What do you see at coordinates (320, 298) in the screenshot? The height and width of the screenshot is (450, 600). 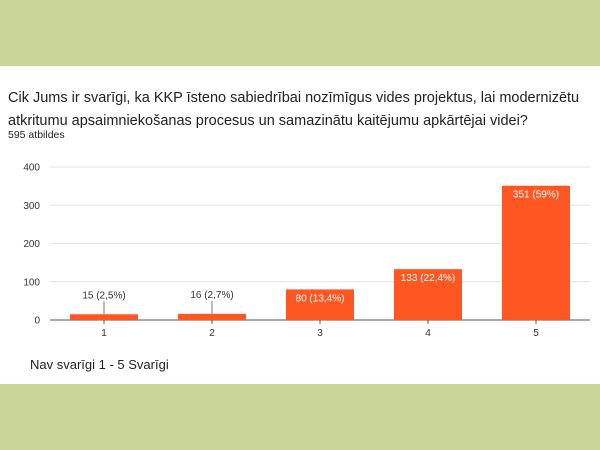 I see `data-label: 80 (13,4%)` at bounding box center [320, 298].